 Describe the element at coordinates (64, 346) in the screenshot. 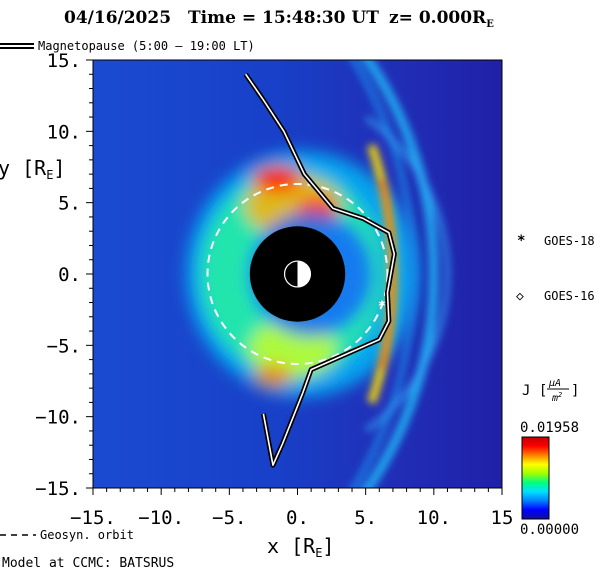

I see `y-tick-label: −5.` at that location.